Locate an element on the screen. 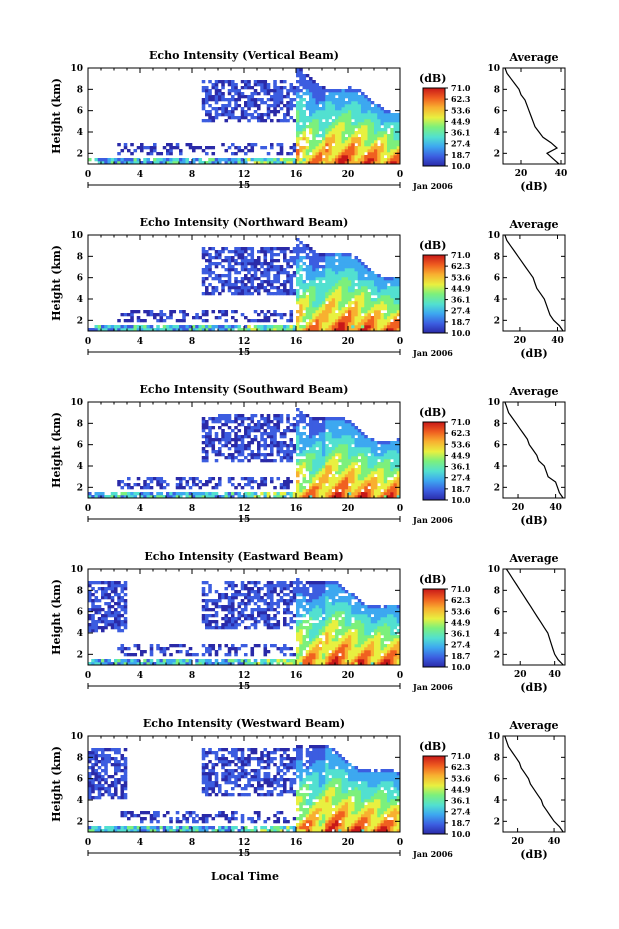 The height and width of the screenshot is (929, 619). colorbar is located at coordinates (434, 127).